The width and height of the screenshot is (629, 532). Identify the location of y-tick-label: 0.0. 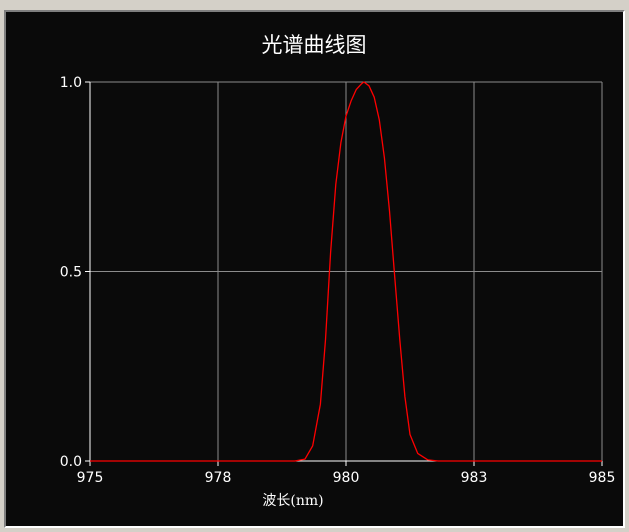
(71, 462).